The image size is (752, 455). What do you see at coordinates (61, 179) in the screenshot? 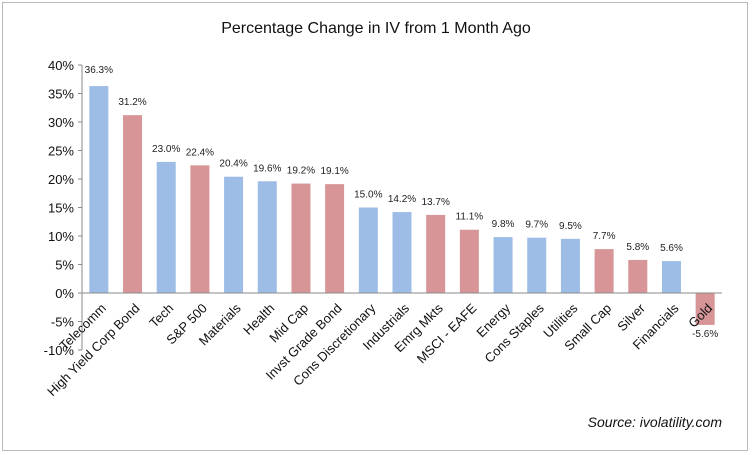
I see `y-tick-label: 20%` at bounding box center [61, 179].